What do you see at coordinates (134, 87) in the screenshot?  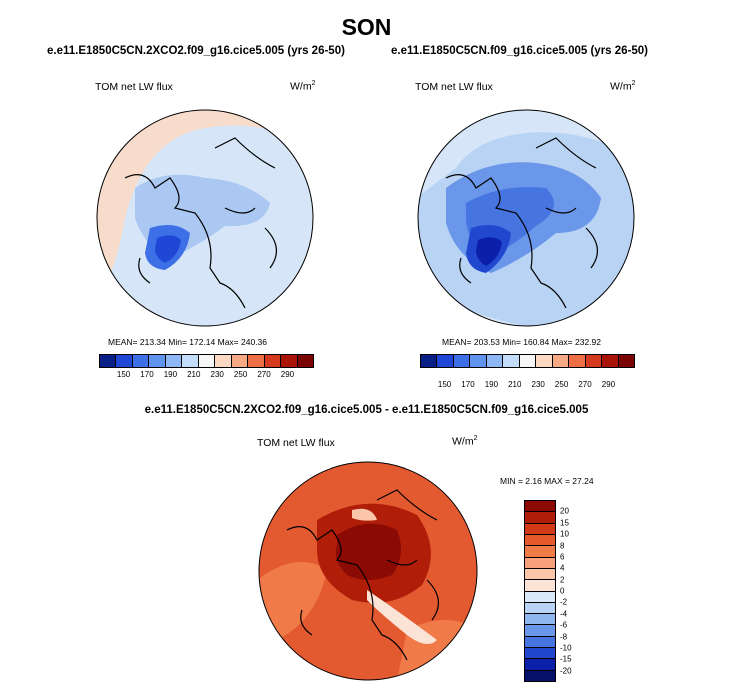 I see `panel1-variable-label: TOM net LW flux` at bounding box center [134, 87].